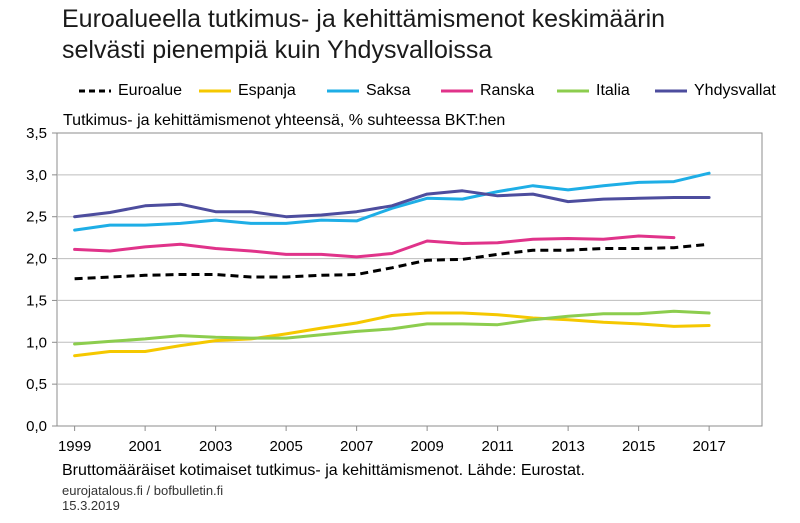  Describe the element at coordinates (215, 91) in the screenshot. I see `legend-swatch-espanja` at that location.